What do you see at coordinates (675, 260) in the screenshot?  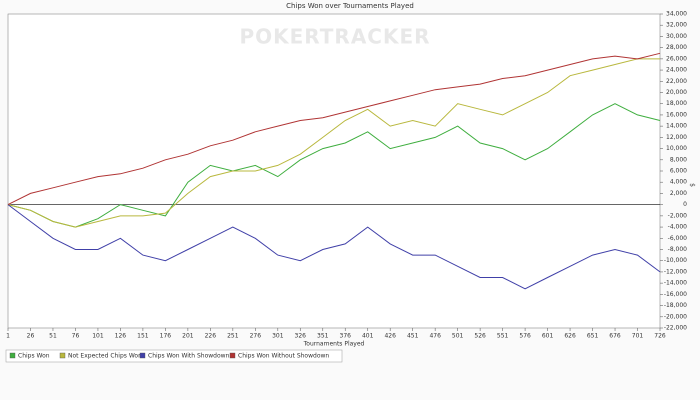 I see `y-tick-label: -10,000` at bounding box center [675, 260].